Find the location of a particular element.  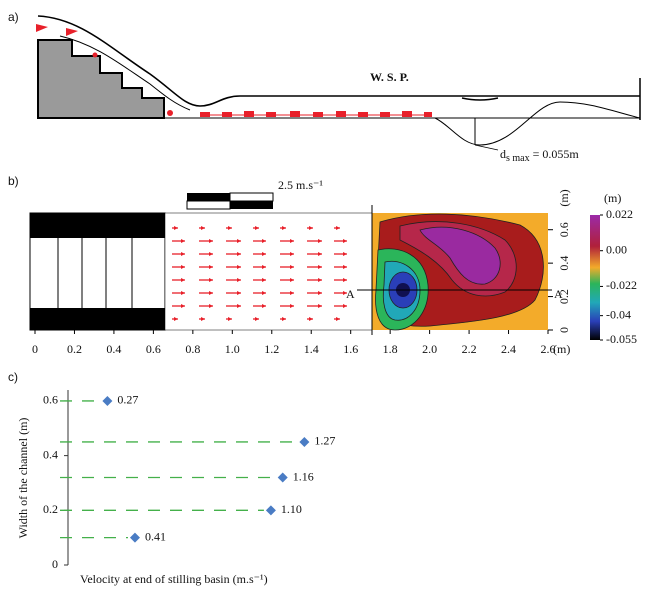

x-tick-label: 0 is located at coordinates (35, 349).